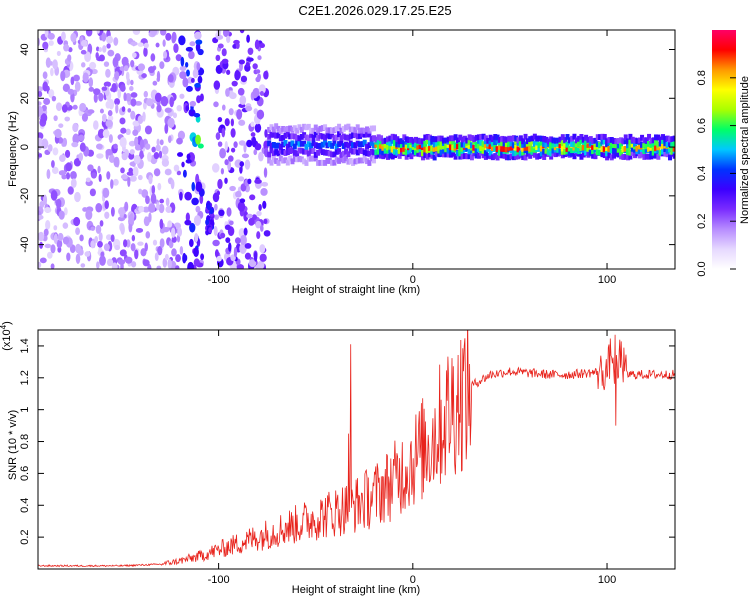 The image size is (750, 600). Describe the element at coordinates (13, 445) in the screenshot. I see `snr-ylabel: SNR (10 * v/v)` at that location.